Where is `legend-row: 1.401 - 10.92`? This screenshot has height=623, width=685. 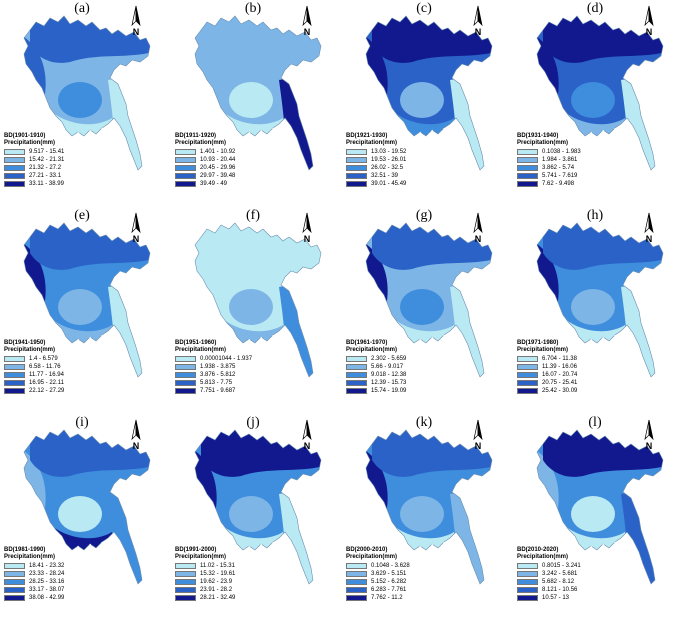
legend-row: 1.401 - 10.92 is located at coordinates (205, 152).